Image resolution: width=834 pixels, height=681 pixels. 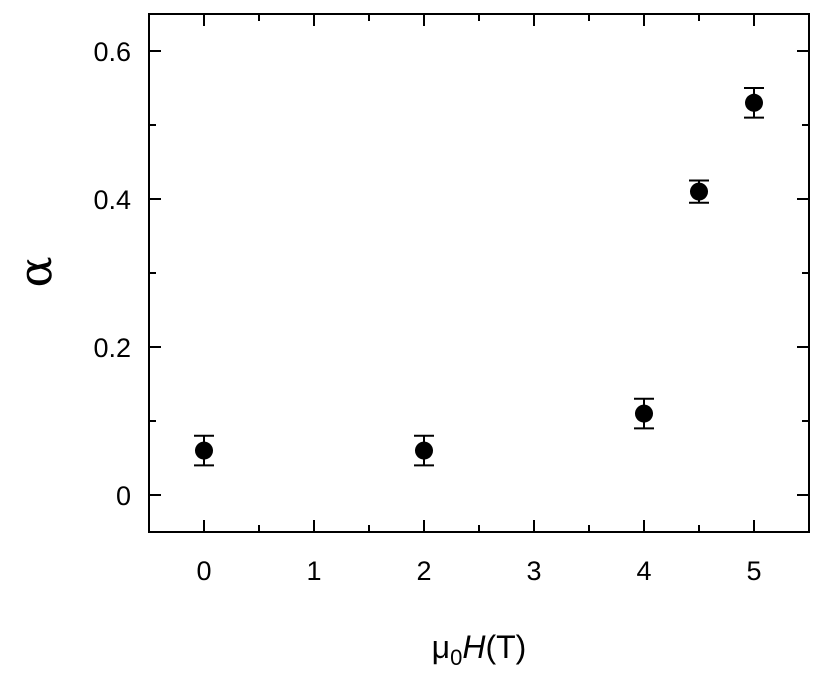 I want to click on x-tick-label: 4, so click(x=643, y=571).